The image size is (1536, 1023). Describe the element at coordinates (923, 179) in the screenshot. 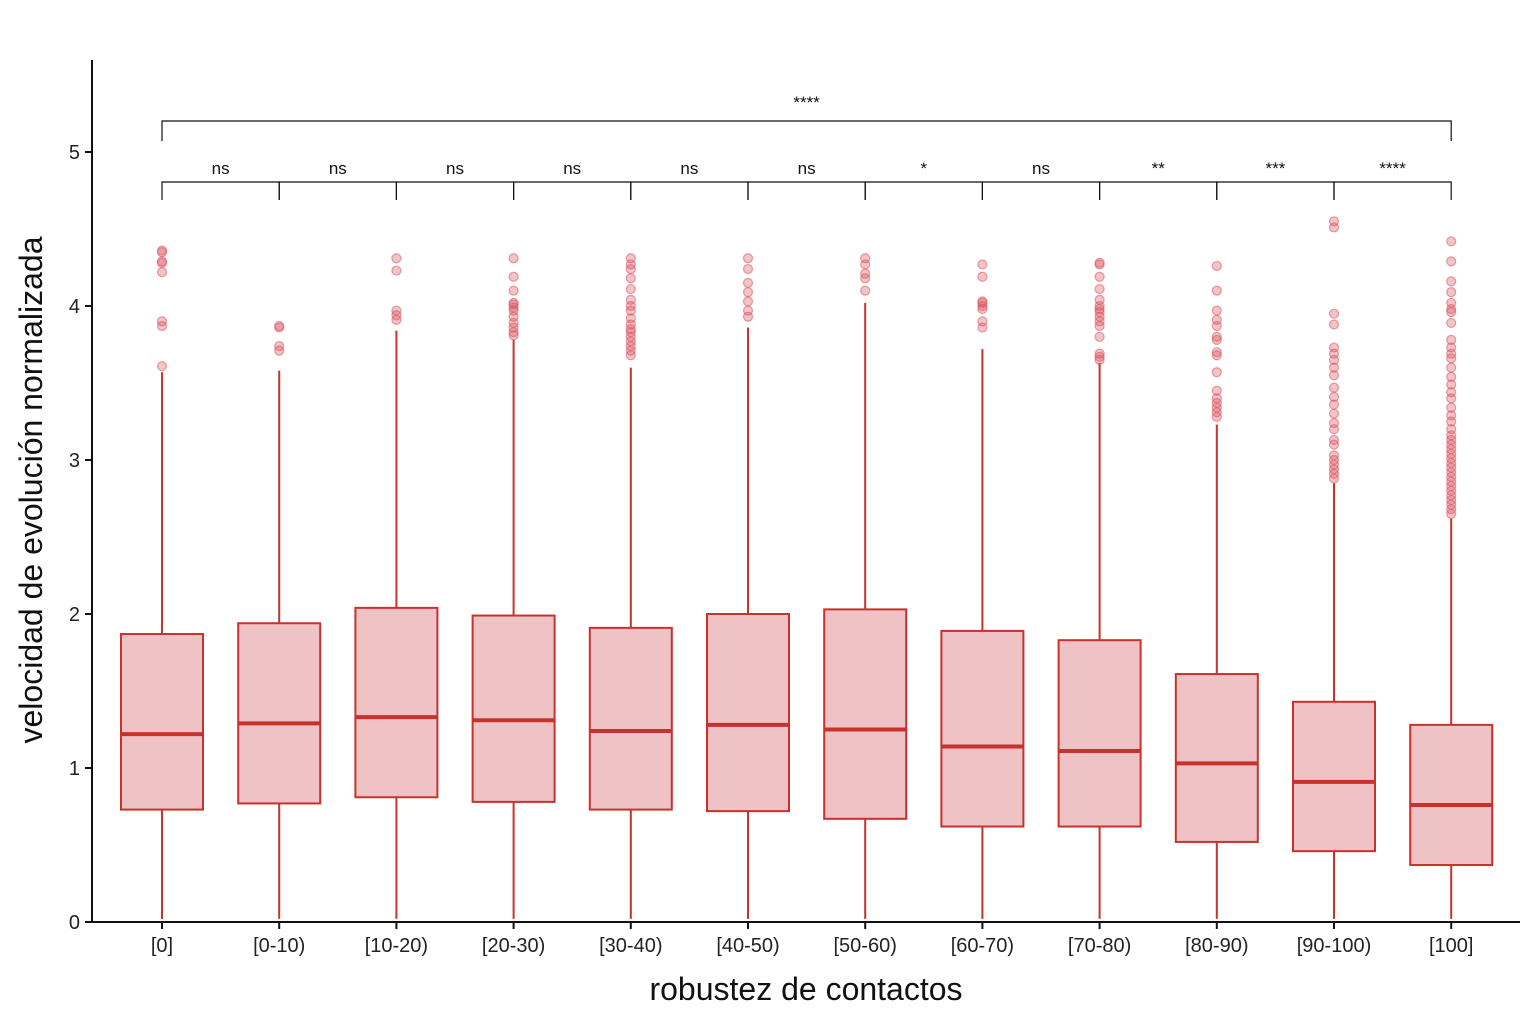

I see `comparison-bracket: *` at that location.